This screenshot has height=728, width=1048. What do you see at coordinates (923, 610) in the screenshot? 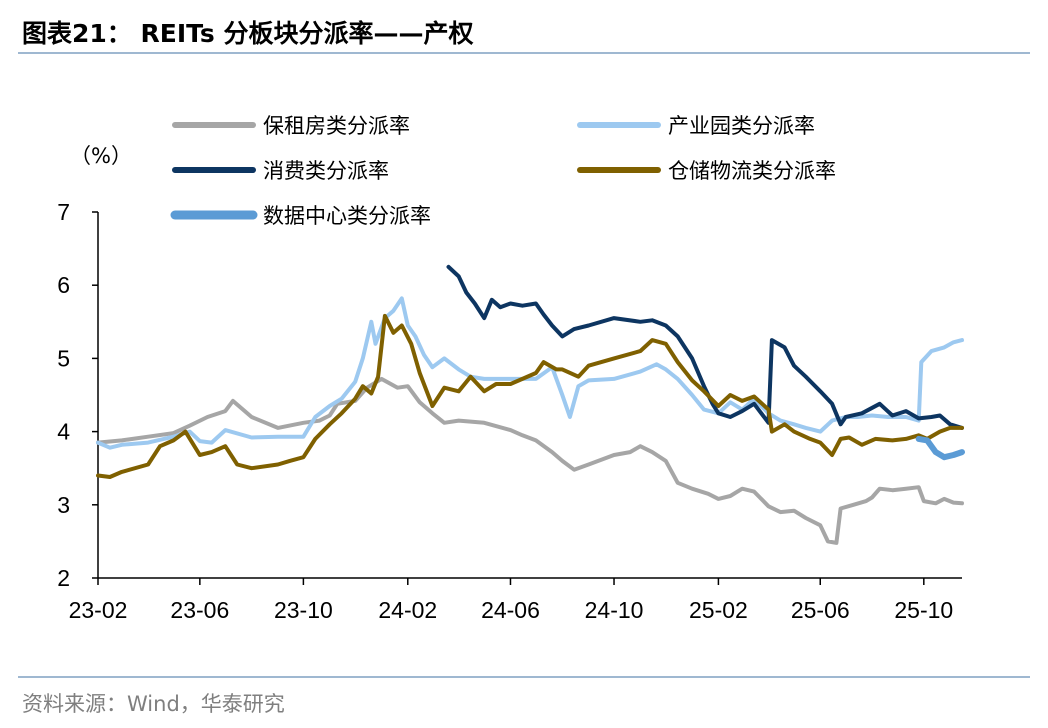
I see `x-tick-label: 25-10` at bounding box center [923, 610].